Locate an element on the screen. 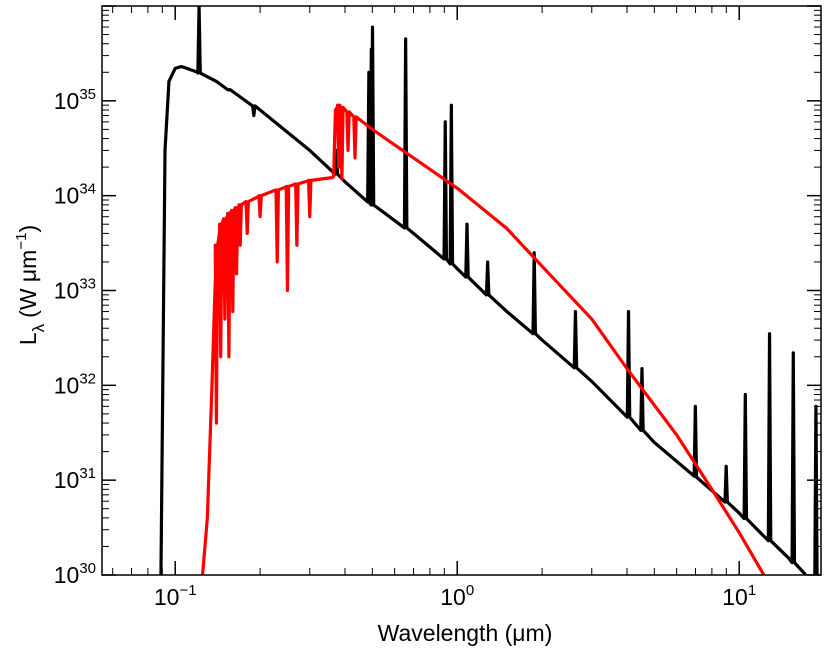 The width and height of the screenshot is (830, 652). y-tick-label-1: 1031 is located at coordinates (75, 479).